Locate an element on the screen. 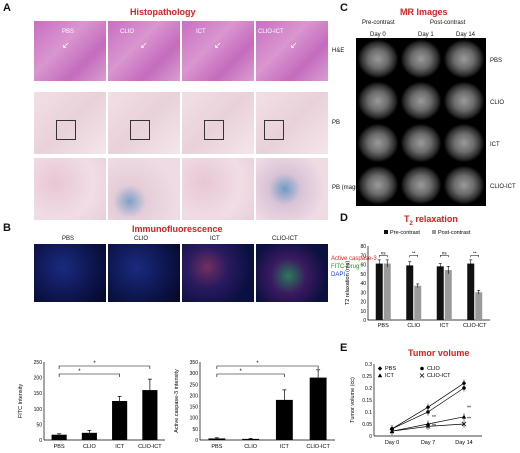 Image resolution: width=520 pixels, height=453 pixels. if-ict-image is located at coordinates (218, 273).